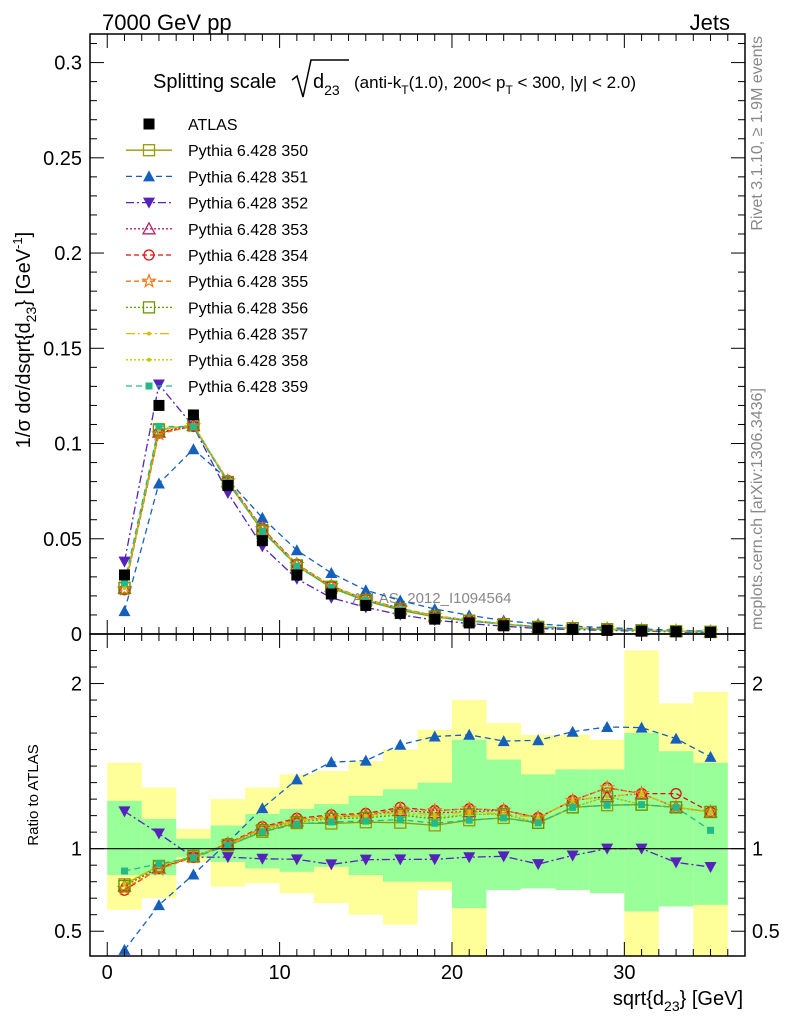 The image size is (786, 1024). Describe the element at coordinates (495, 85) in the screenshot. I see `title-rest: (anti-kT(1.0), 200< pT < 300, |y| < 2.0)` at that location.